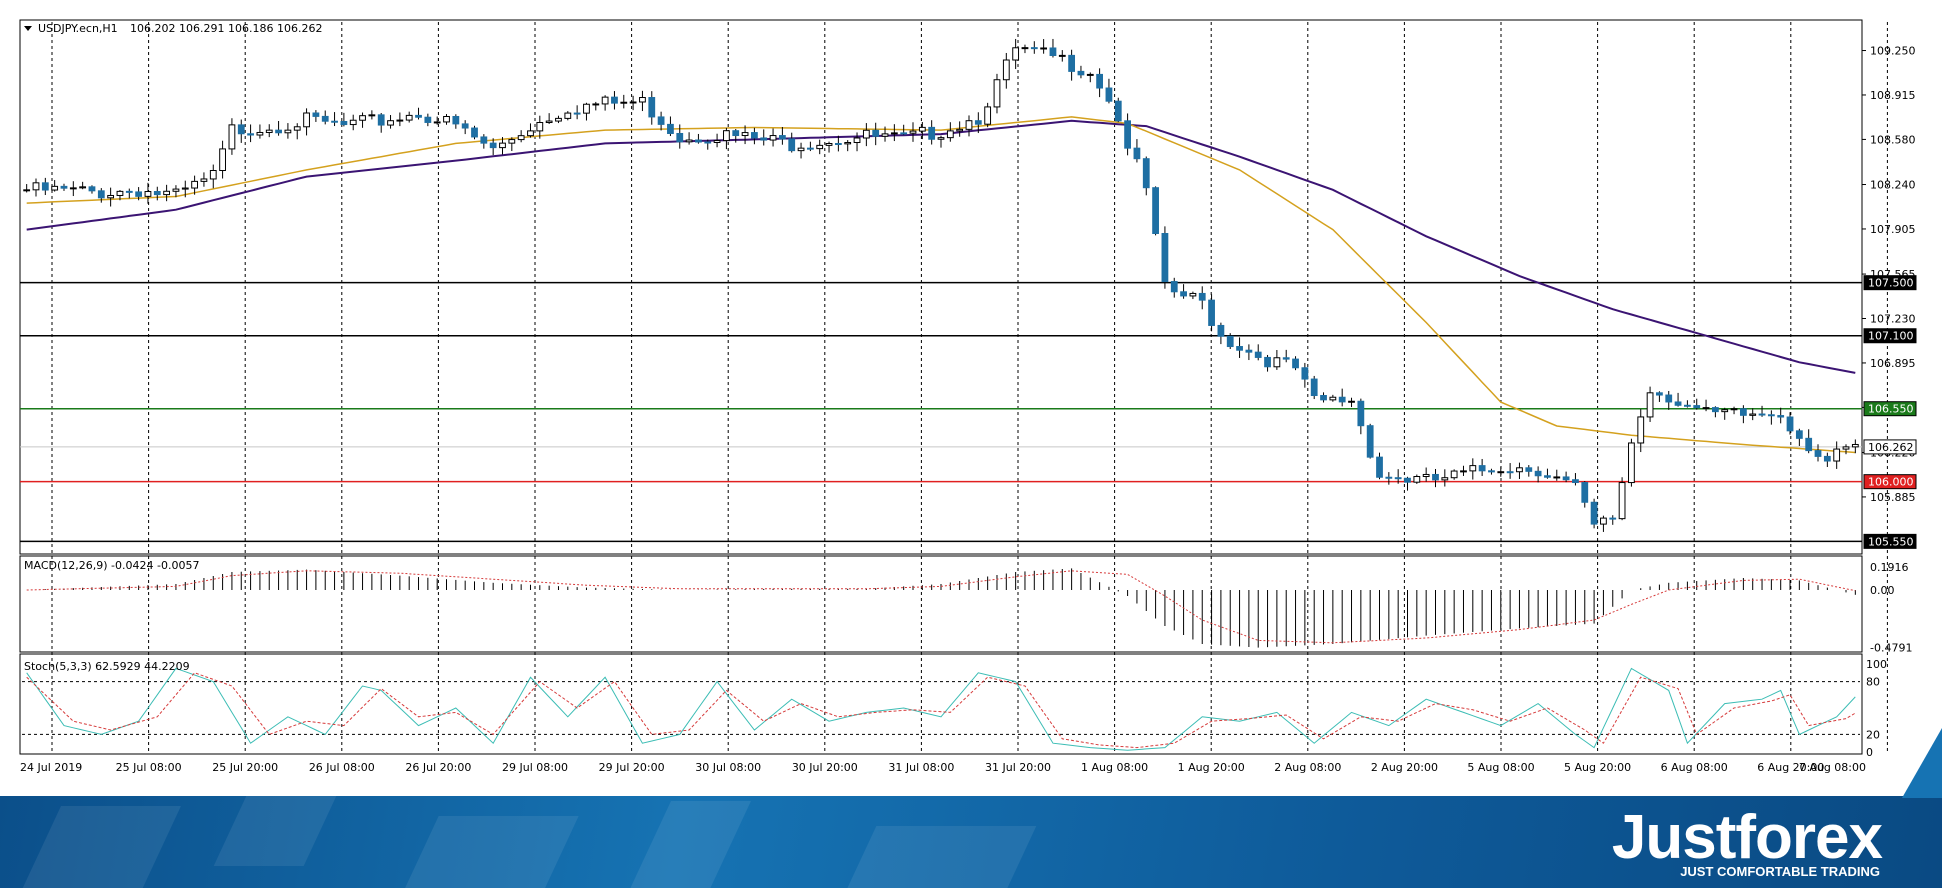 The image size is (1942, 888). Describe the element at coordinates (632, 767) in the screenshot. I see `time-label: 29 Jul 20:00` at that location.